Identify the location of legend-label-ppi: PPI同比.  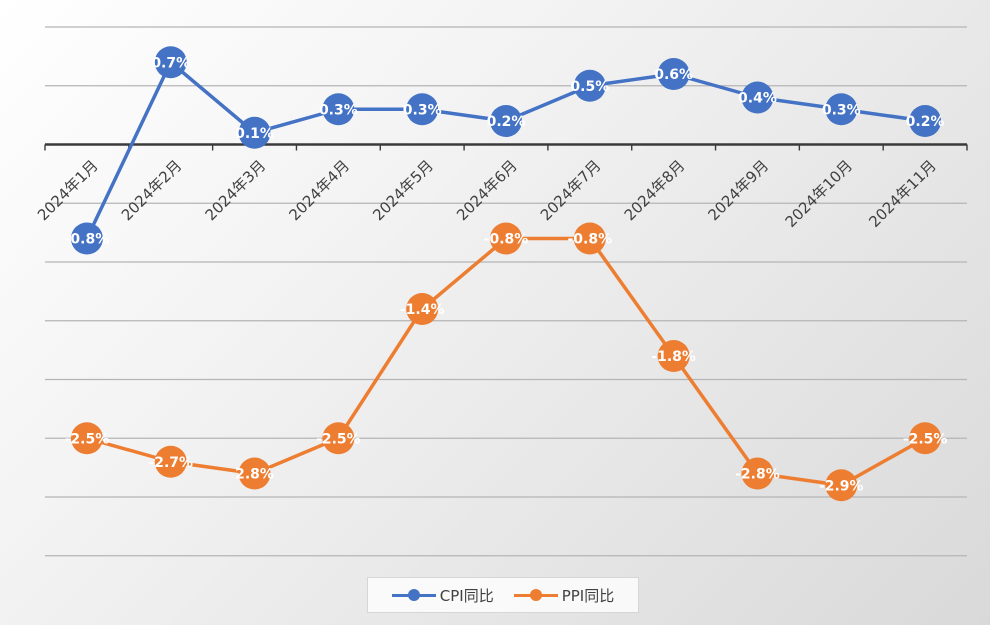
(588, 595).